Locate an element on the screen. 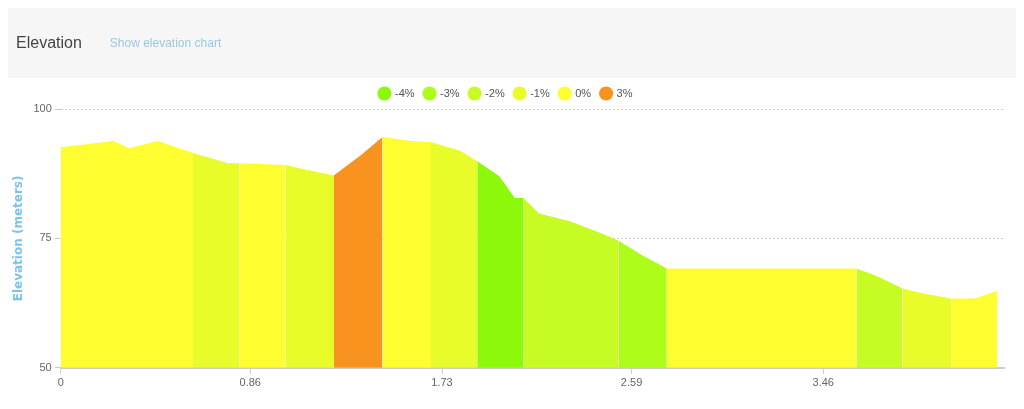 The width and height of the screenshot is (1024, 409). chart-subtitle: Show elevation chart is located at coordinates (165, 43).